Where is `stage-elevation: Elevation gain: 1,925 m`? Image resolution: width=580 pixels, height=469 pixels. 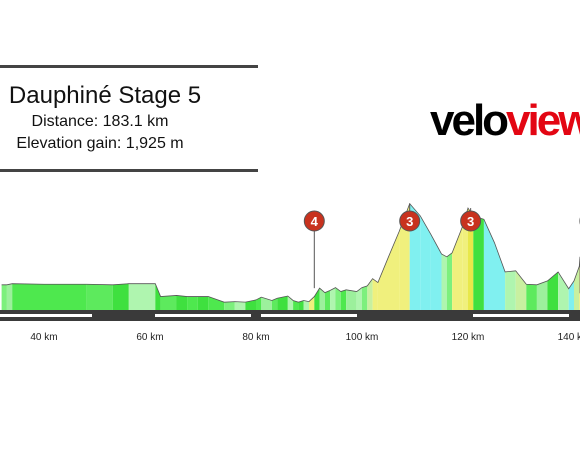 stage-elevation: Elevation gain: 1,925 m is located at coordinates (100, 143).